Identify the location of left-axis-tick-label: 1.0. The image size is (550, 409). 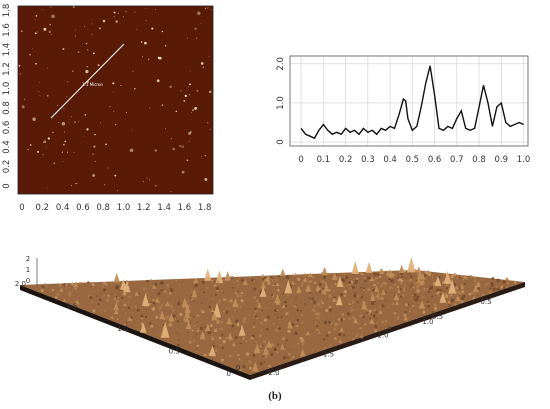
(122, 329).